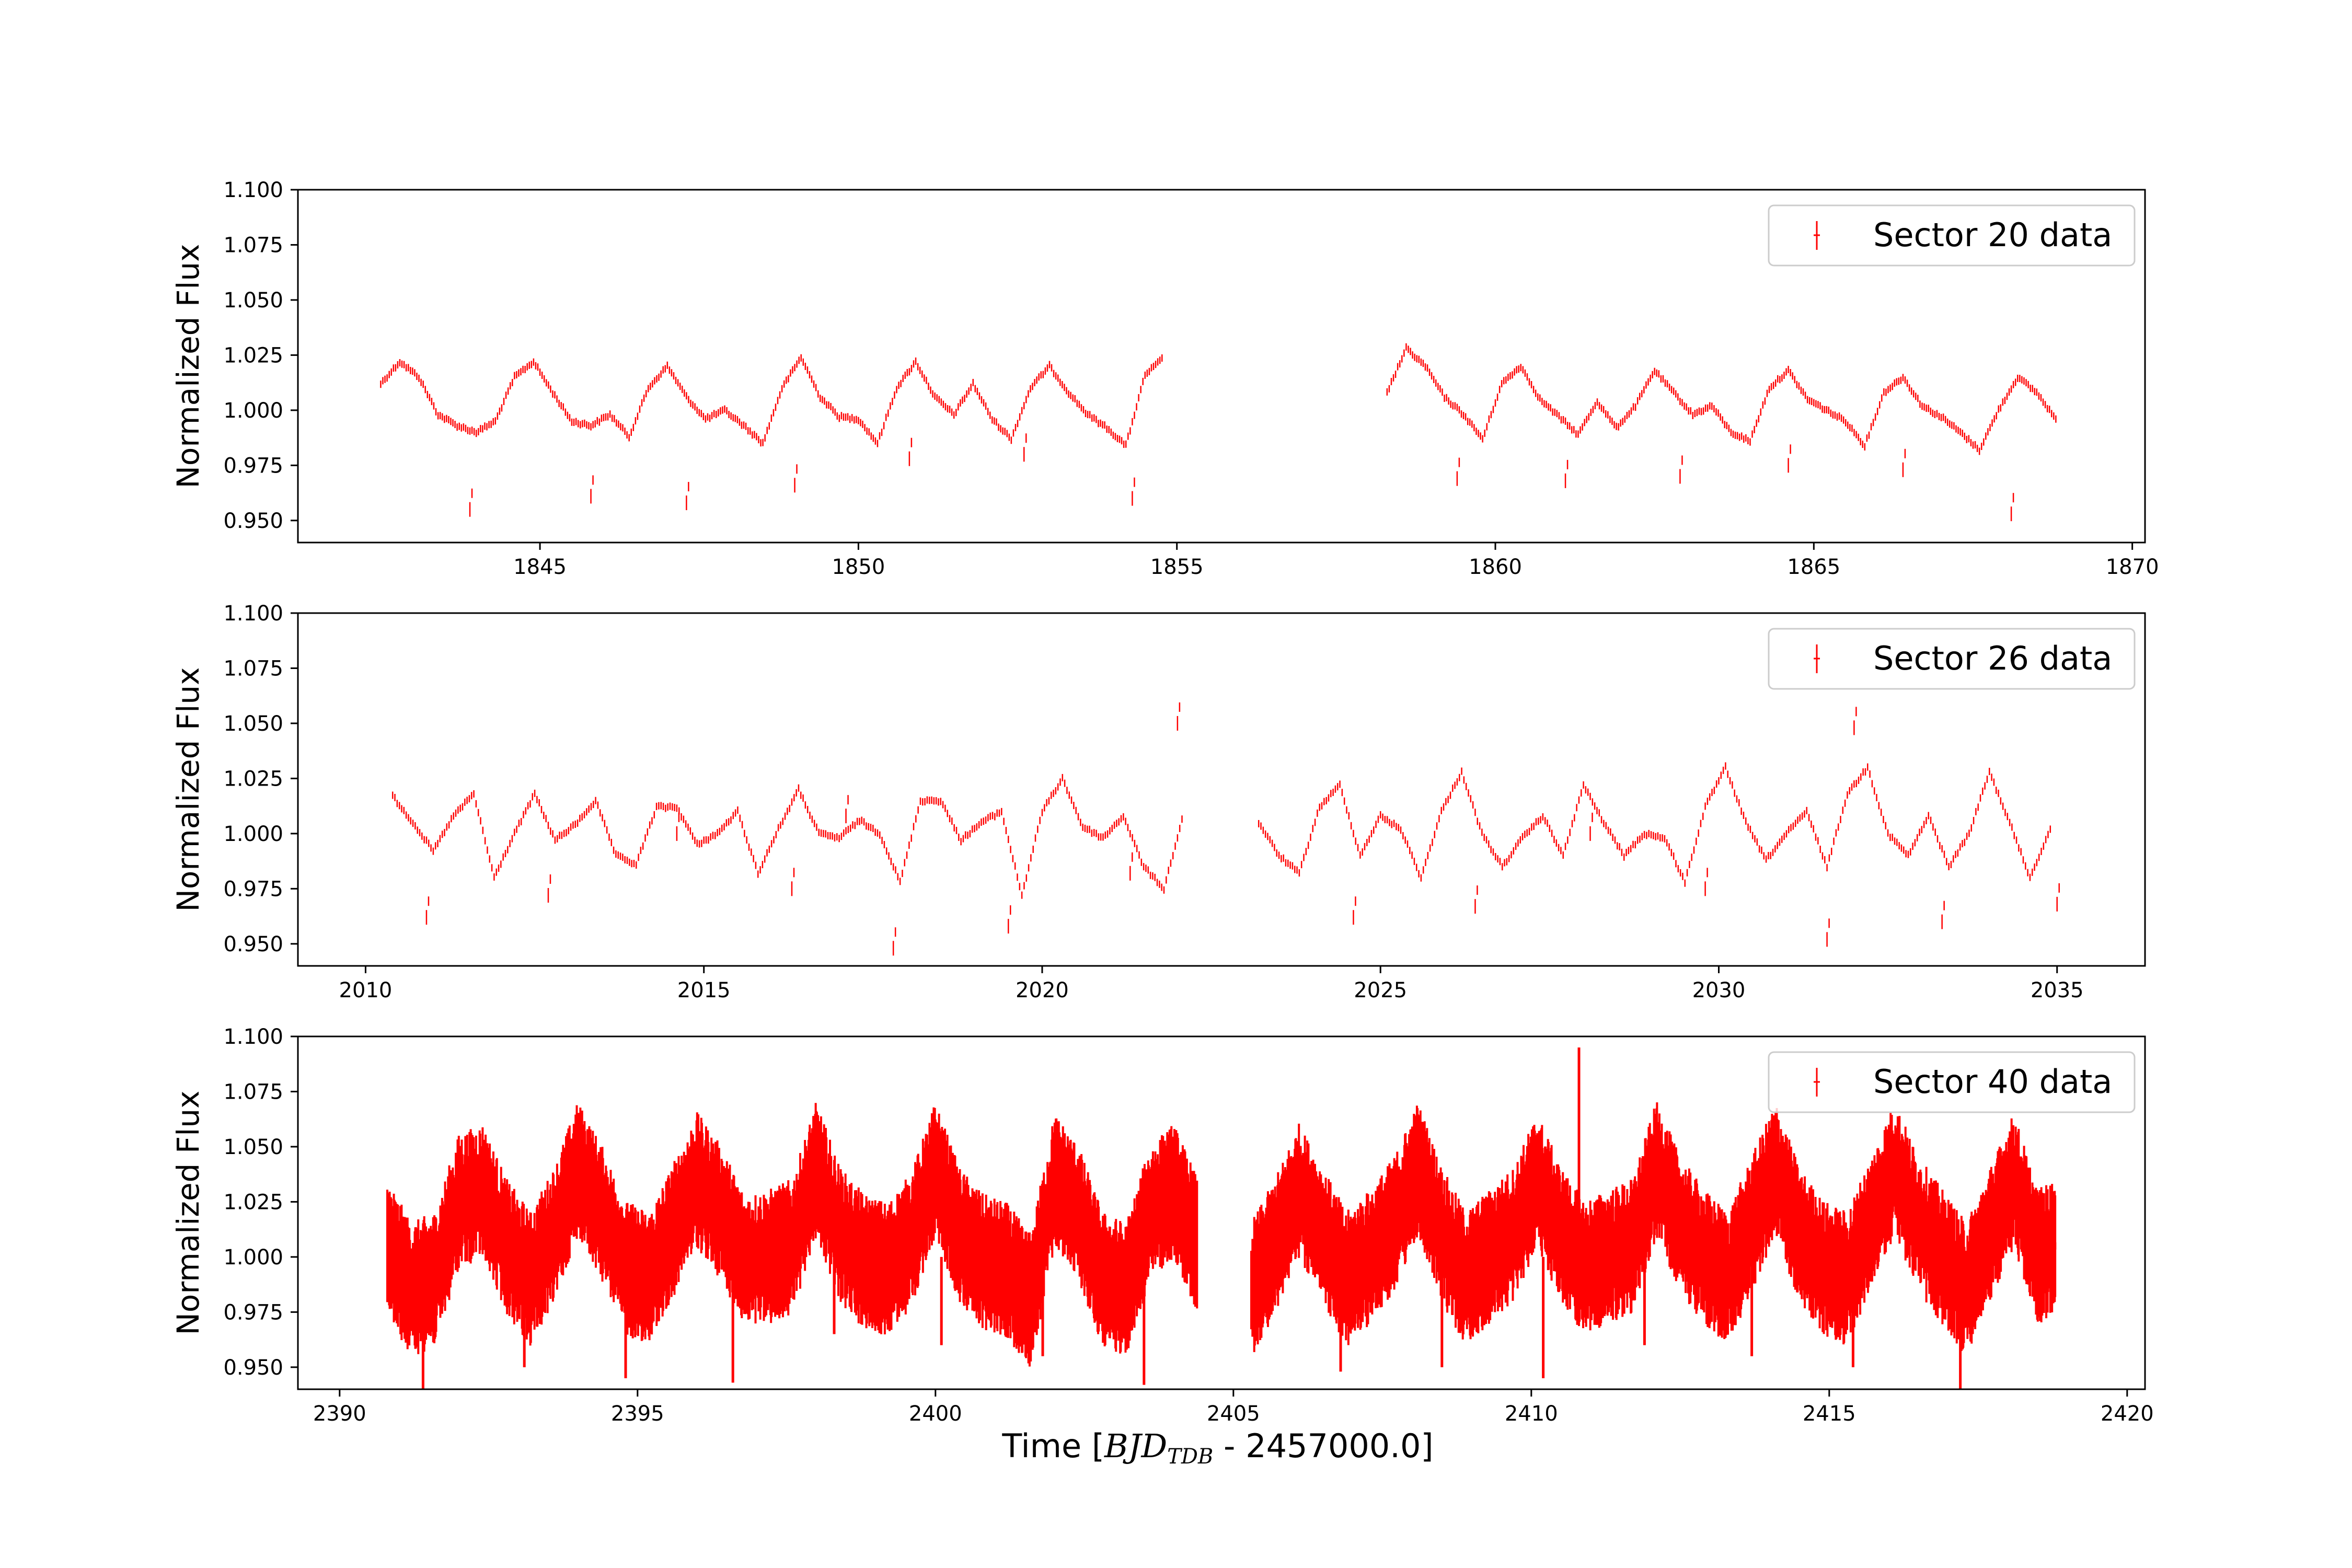 The height and width of the screenshot is (1568, 2352). What do you see at coordinates (1190, 1457) in the screenshot?
I see `x-axis-label-sub: TDB` at bounding box center [1190, 1457].